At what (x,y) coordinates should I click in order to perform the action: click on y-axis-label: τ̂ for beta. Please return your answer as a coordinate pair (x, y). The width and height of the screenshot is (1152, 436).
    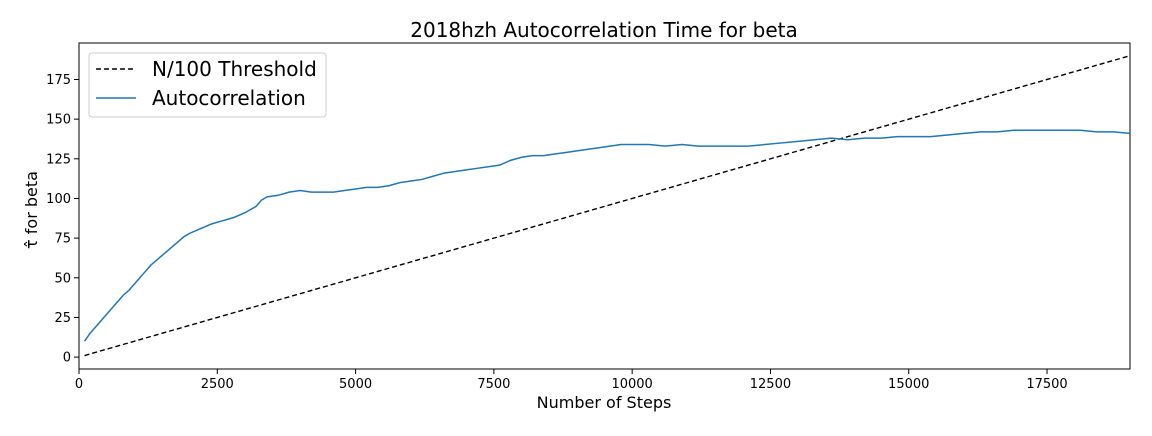
    Looking at the image, I should click on (31, 210).